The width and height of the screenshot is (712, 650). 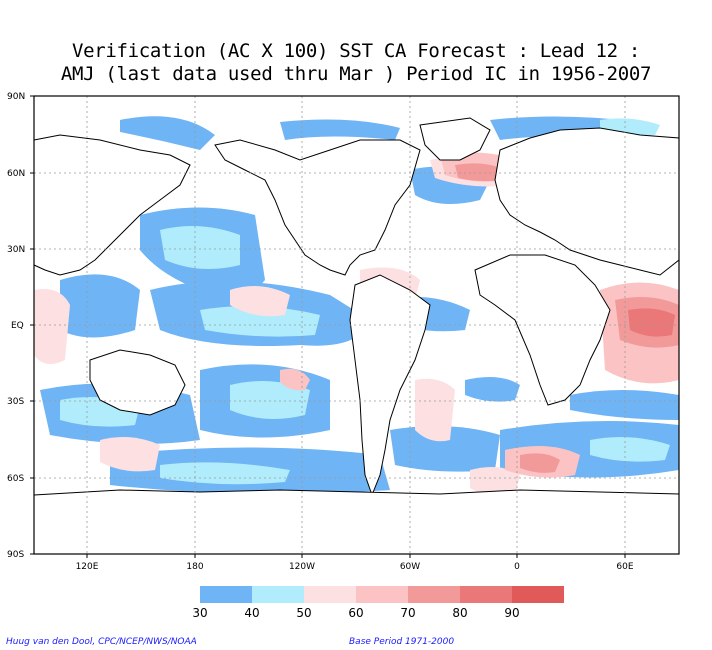 I want to click on lon-label: 120W, so click(x=302, y=567).